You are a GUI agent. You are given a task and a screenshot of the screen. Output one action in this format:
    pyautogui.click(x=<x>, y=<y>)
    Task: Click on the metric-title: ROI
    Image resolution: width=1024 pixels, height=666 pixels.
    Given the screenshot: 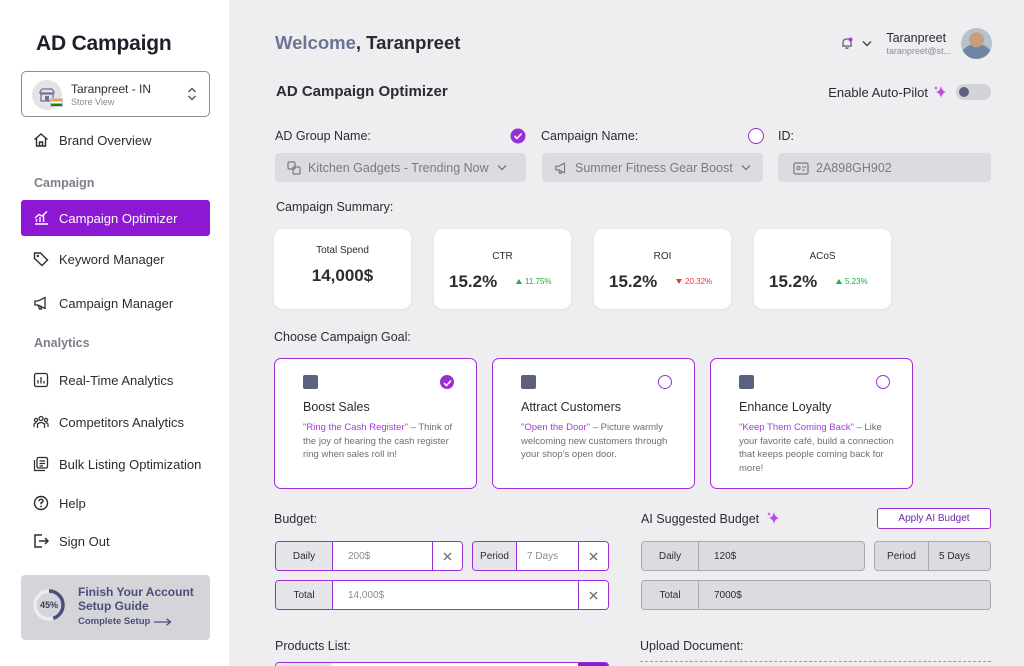 What is the action you would take?
    pyautogui.click(x=662, y=256)
    